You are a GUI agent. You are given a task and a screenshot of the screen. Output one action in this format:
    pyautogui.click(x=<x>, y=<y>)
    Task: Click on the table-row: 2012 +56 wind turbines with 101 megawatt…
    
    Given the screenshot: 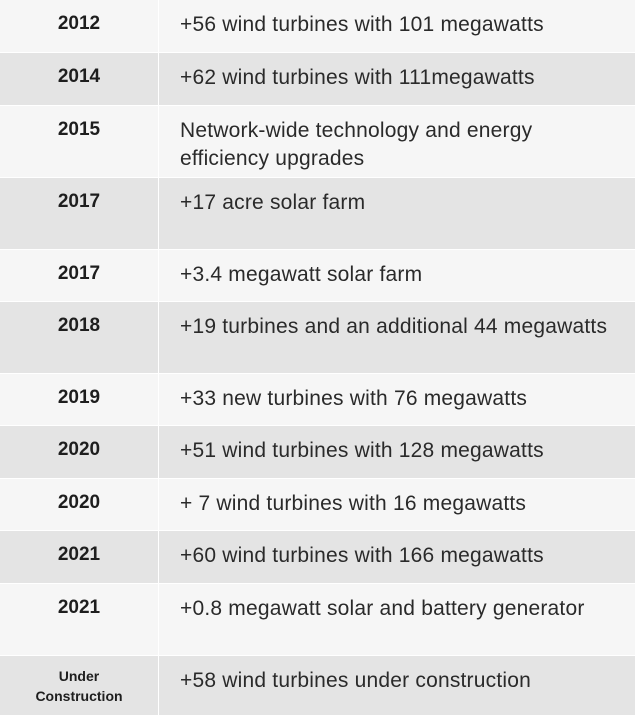 What is the action you would take?
    pyautogui.click(x=317, y=26)
    